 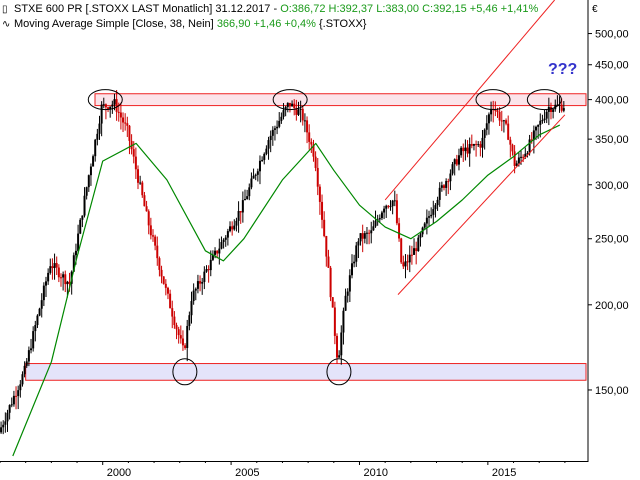 I want to click on y-tick-label: 150,00, so click(x=612, y=391).